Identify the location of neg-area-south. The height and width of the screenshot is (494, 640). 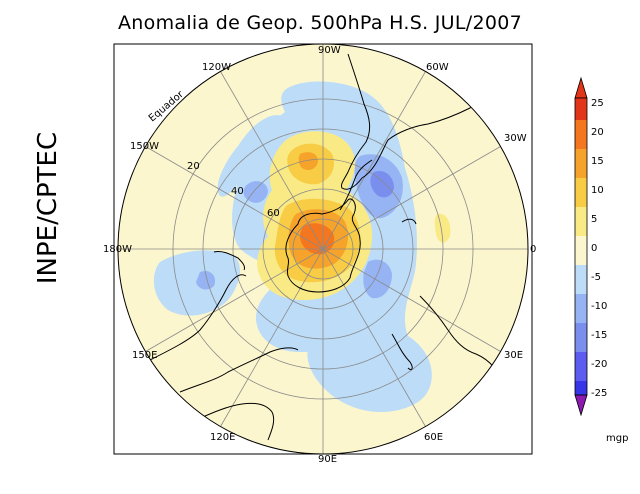
(369, 367).